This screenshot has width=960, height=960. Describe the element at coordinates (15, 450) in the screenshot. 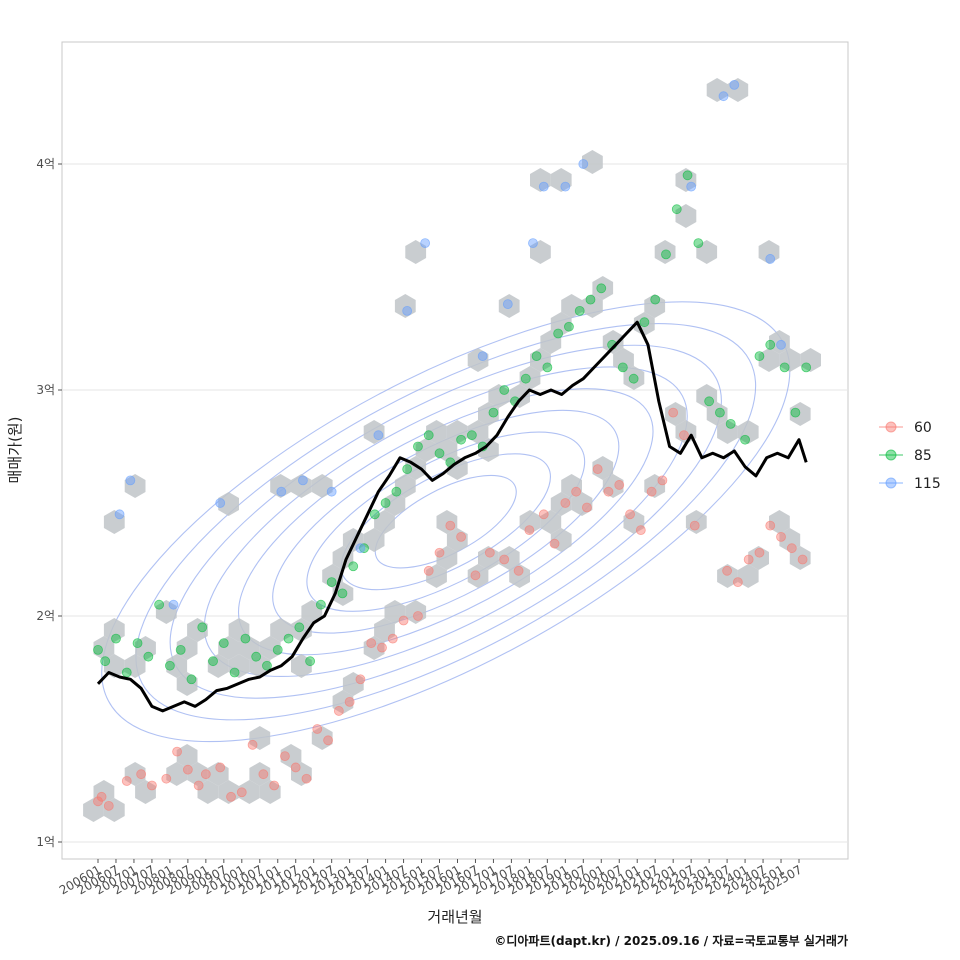

I see `y-axis-title: 매매가(원)` at that location.